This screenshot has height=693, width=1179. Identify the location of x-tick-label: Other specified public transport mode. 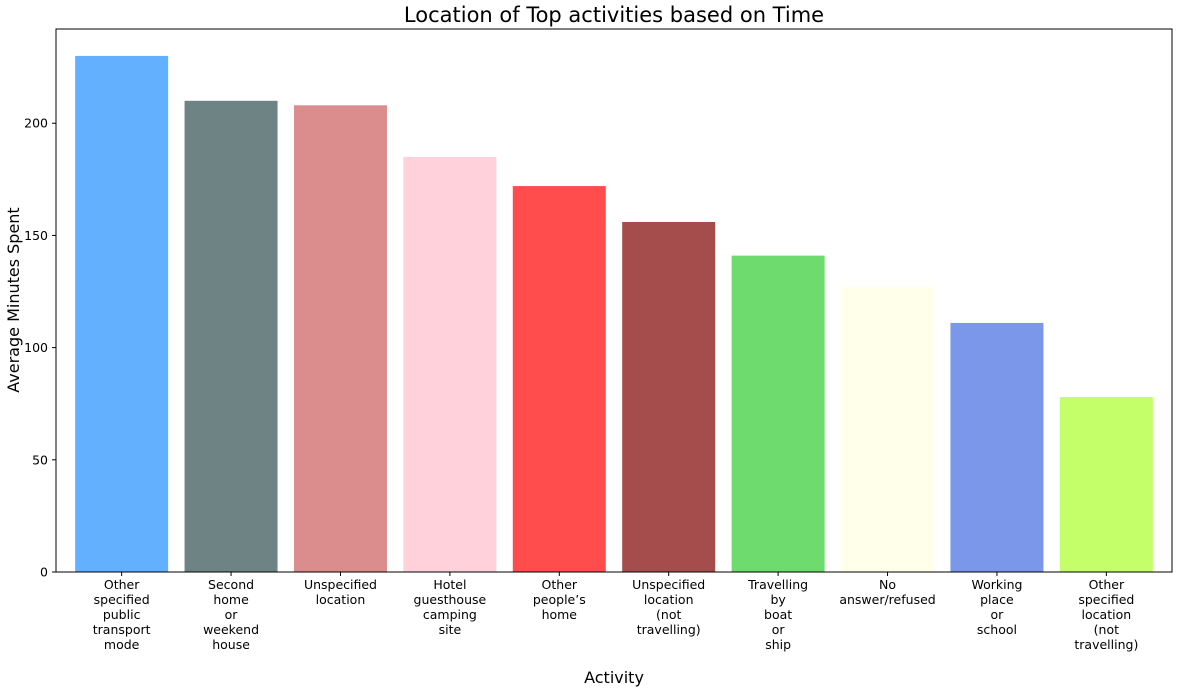
(122, 614).